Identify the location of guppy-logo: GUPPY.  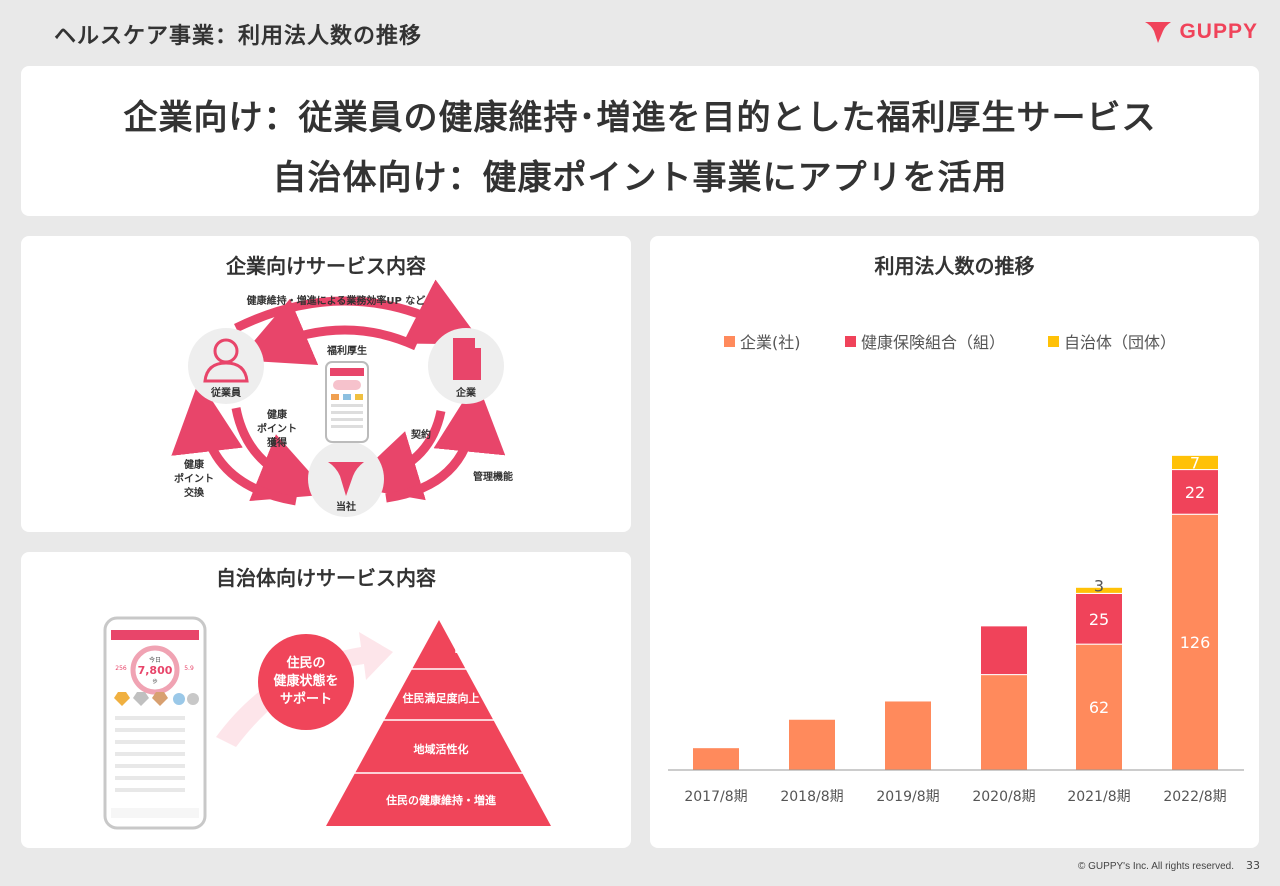
(1200, 32).